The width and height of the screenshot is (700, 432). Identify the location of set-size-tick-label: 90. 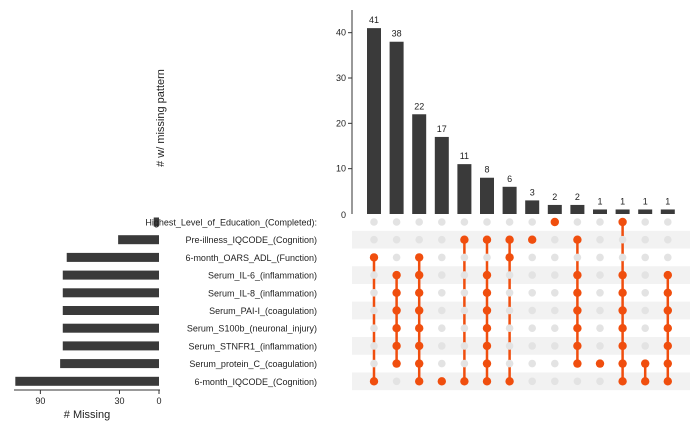
(40, 401).